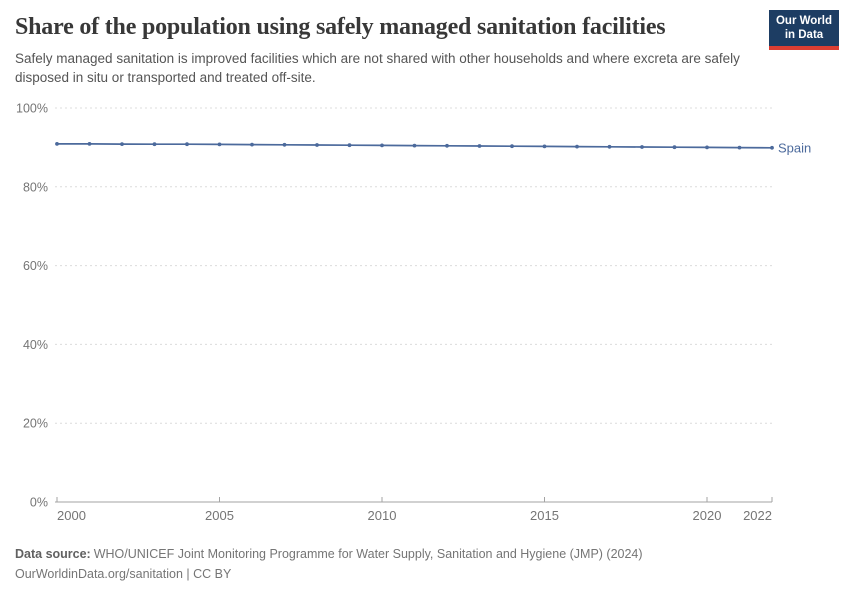 The image size is (850, 600). What do you see at coordinates (707, 515) in the screenshot?
I see `x-tick-label: 2020` at bounding box center [707, 515].